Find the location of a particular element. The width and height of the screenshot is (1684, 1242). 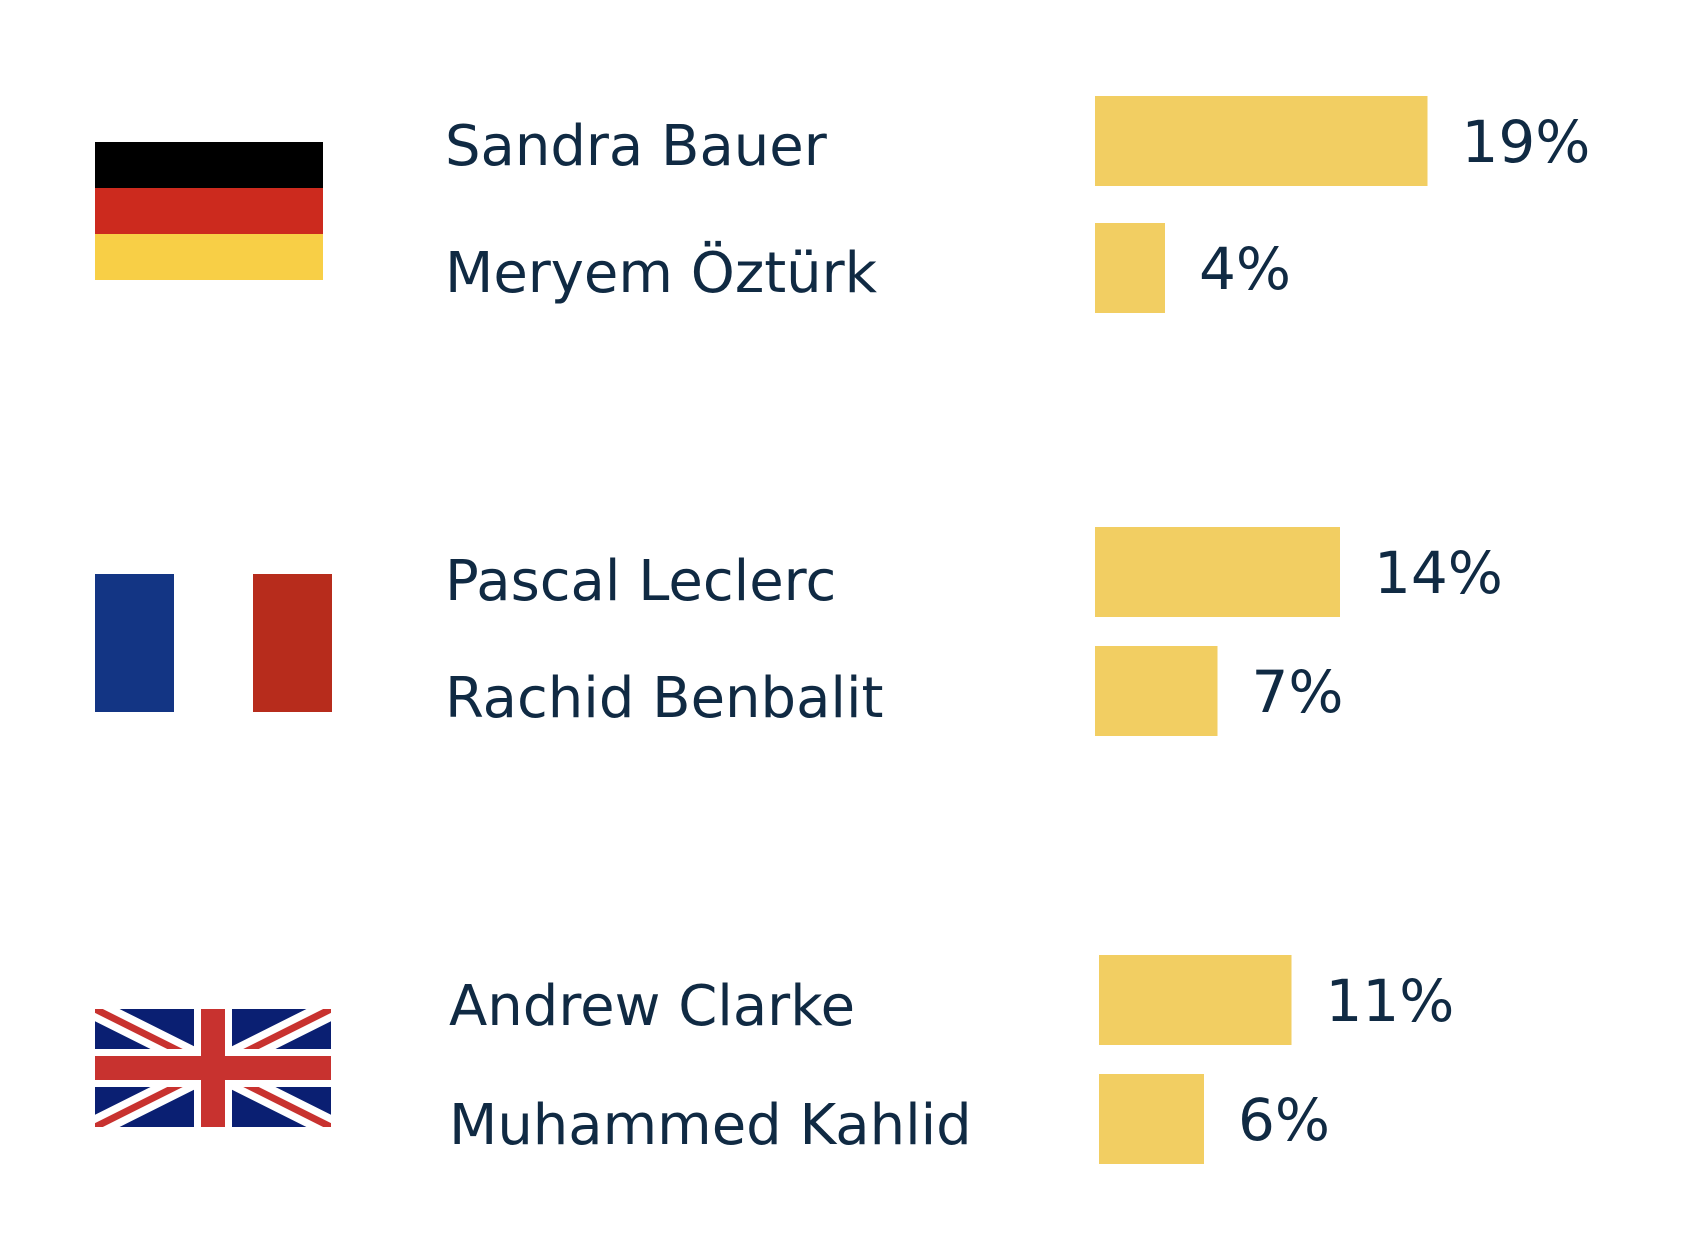

value-label: 6% is located at coordinates (1284, 1120).